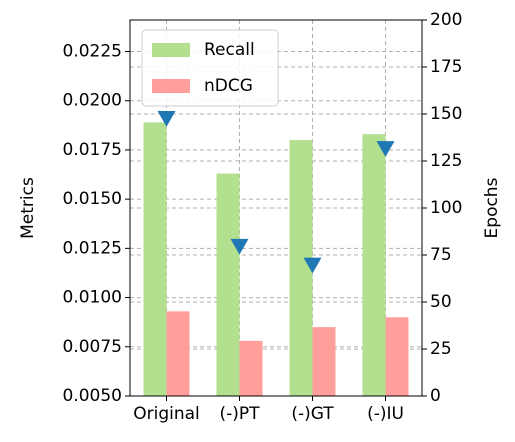 This screenshot has height=442, width=515. I want to click on y2-tick-label: 50, so click(441, 302).